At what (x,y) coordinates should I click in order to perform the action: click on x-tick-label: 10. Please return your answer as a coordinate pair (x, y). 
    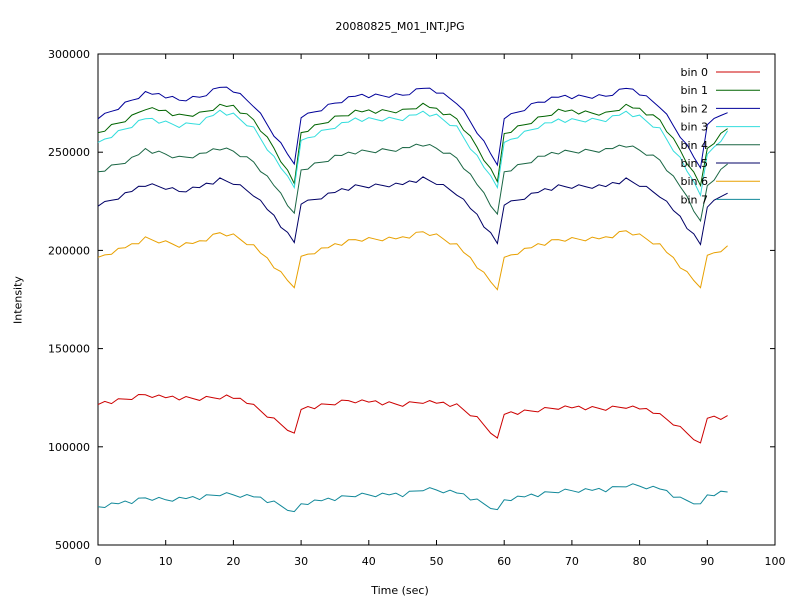
    Looking at the image, I should click on (166, 561).